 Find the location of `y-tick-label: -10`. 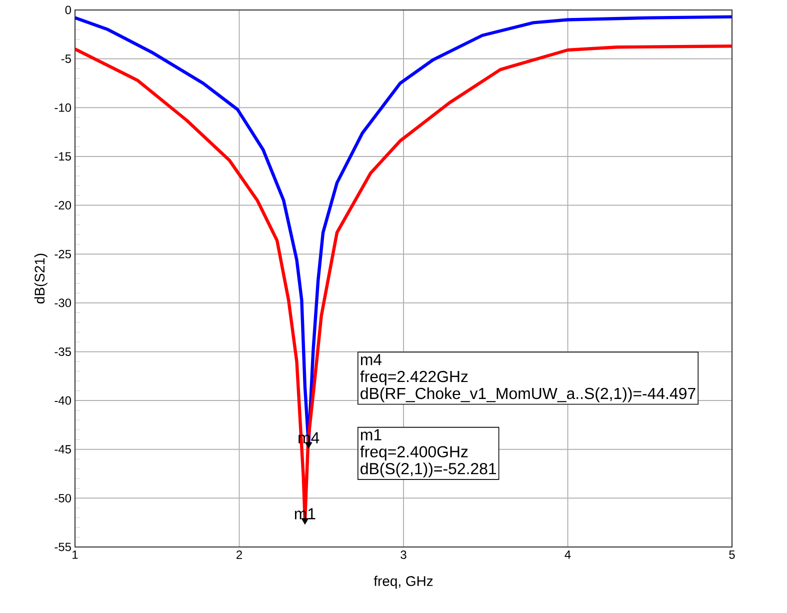

y-tick-label: -10 is located at coordinates (63, 107).